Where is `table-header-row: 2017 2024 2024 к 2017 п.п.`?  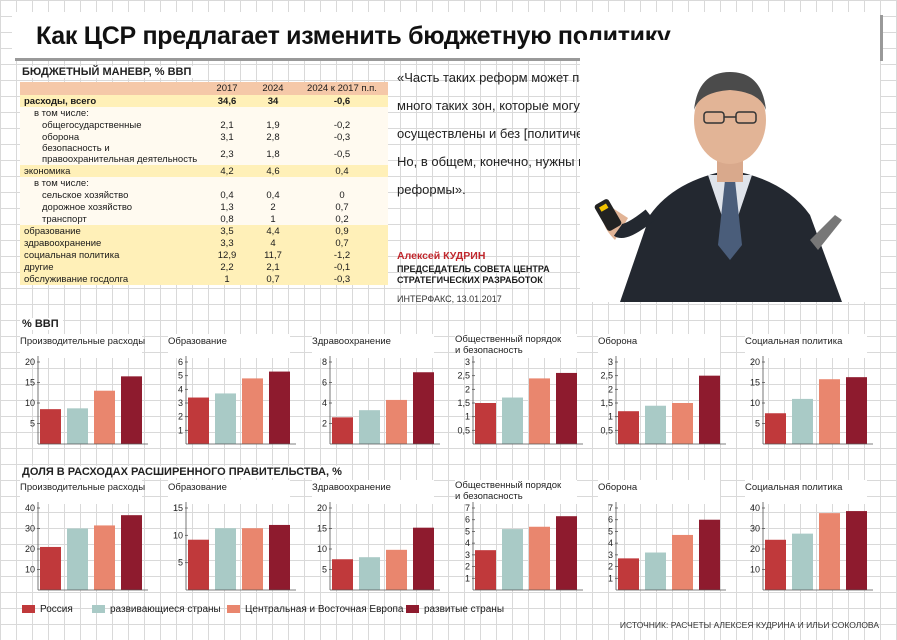
table-header-row: 2017 2024 2024 к 2017 п.п. is located at coordinates (204, 88).